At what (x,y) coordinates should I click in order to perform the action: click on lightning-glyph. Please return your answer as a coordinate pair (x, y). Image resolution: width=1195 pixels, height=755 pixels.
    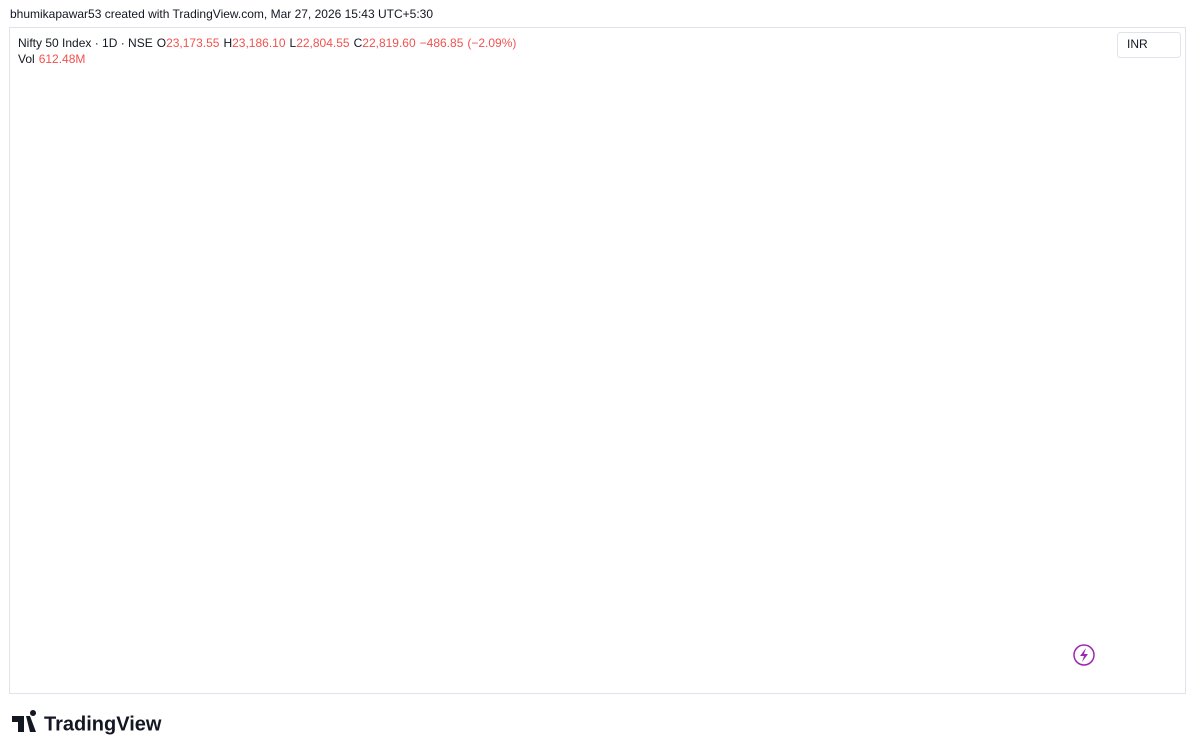
    Looking at the image, I should click on (1084, 655).